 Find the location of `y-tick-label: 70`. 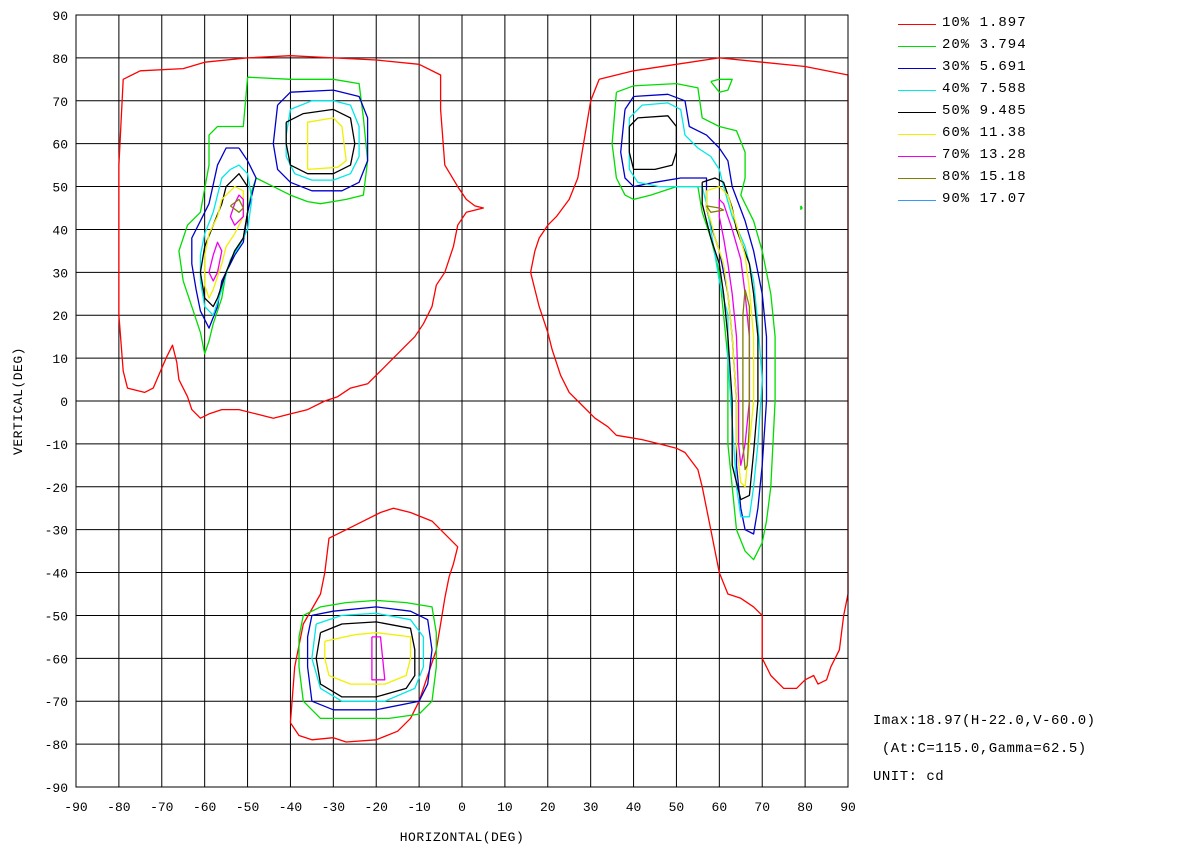

y-tick-label: 70 is located at coordinates (60, 102).